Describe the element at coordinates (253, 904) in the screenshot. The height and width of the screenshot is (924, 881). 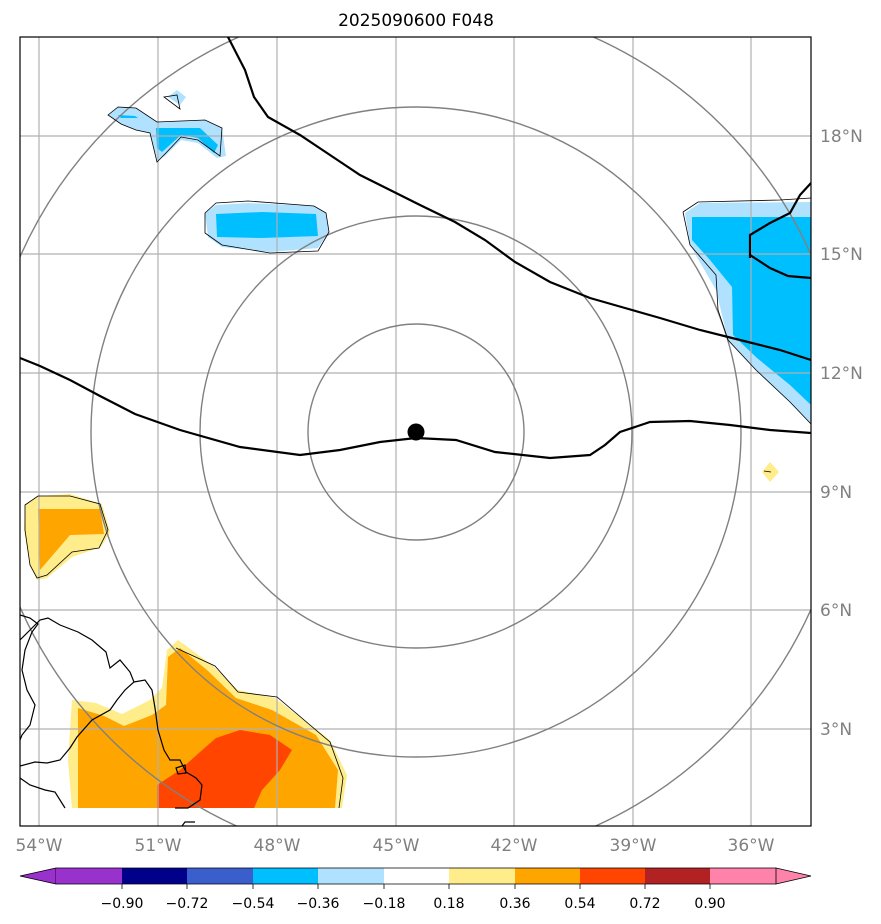
I see `colorbar-tick: −0.54` at that location.